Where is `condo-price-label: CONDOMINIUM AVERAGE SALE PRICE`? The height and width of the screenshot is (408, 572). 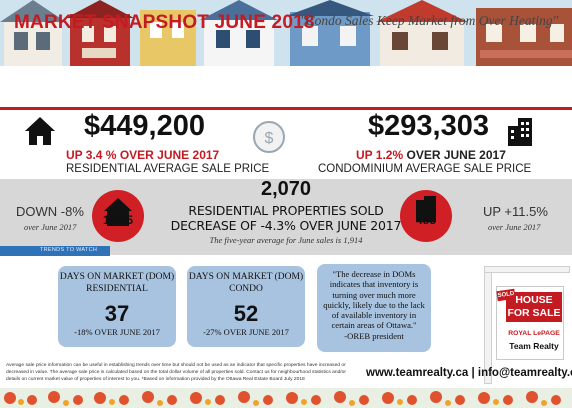
condo-price-label: CONDOMINIUM AVERAGE SALE PRICE is located at coordinates (425, 169).